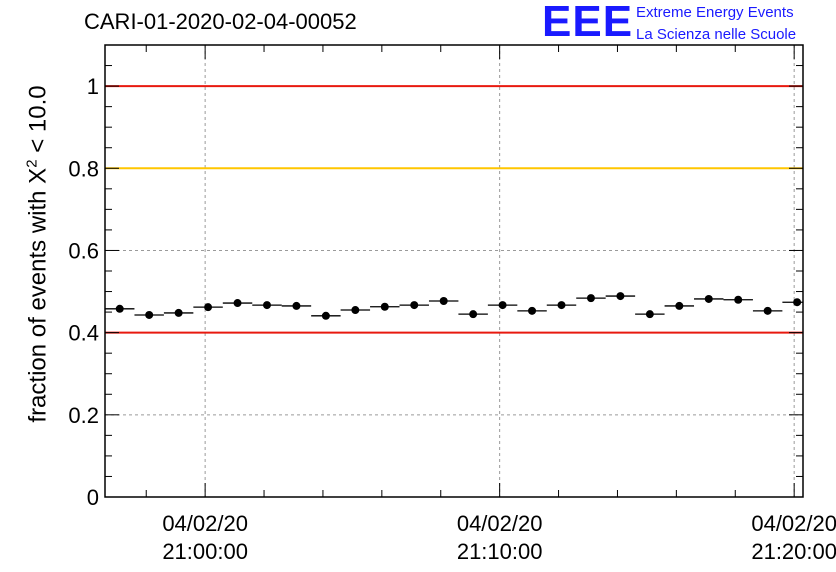 Image resolution: width=836 pixels, height=572 pixels. I want to click on logo-line2: La Scienza nelle Scuole, so click(716, 34).